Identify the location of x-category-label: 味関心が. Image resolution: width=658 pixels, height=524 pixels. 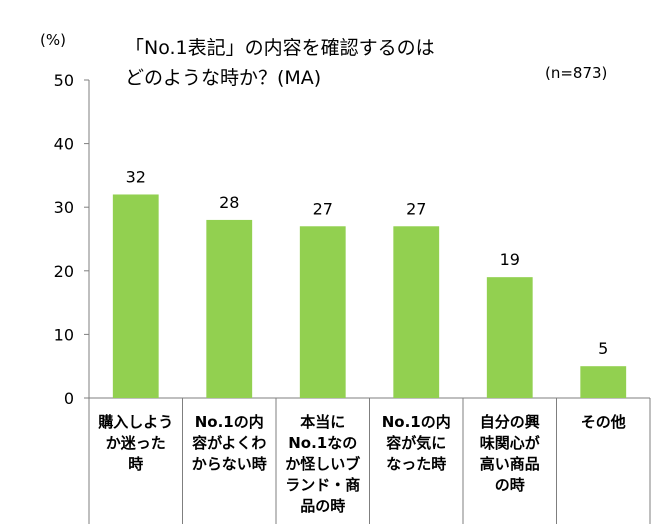
(510, 443).